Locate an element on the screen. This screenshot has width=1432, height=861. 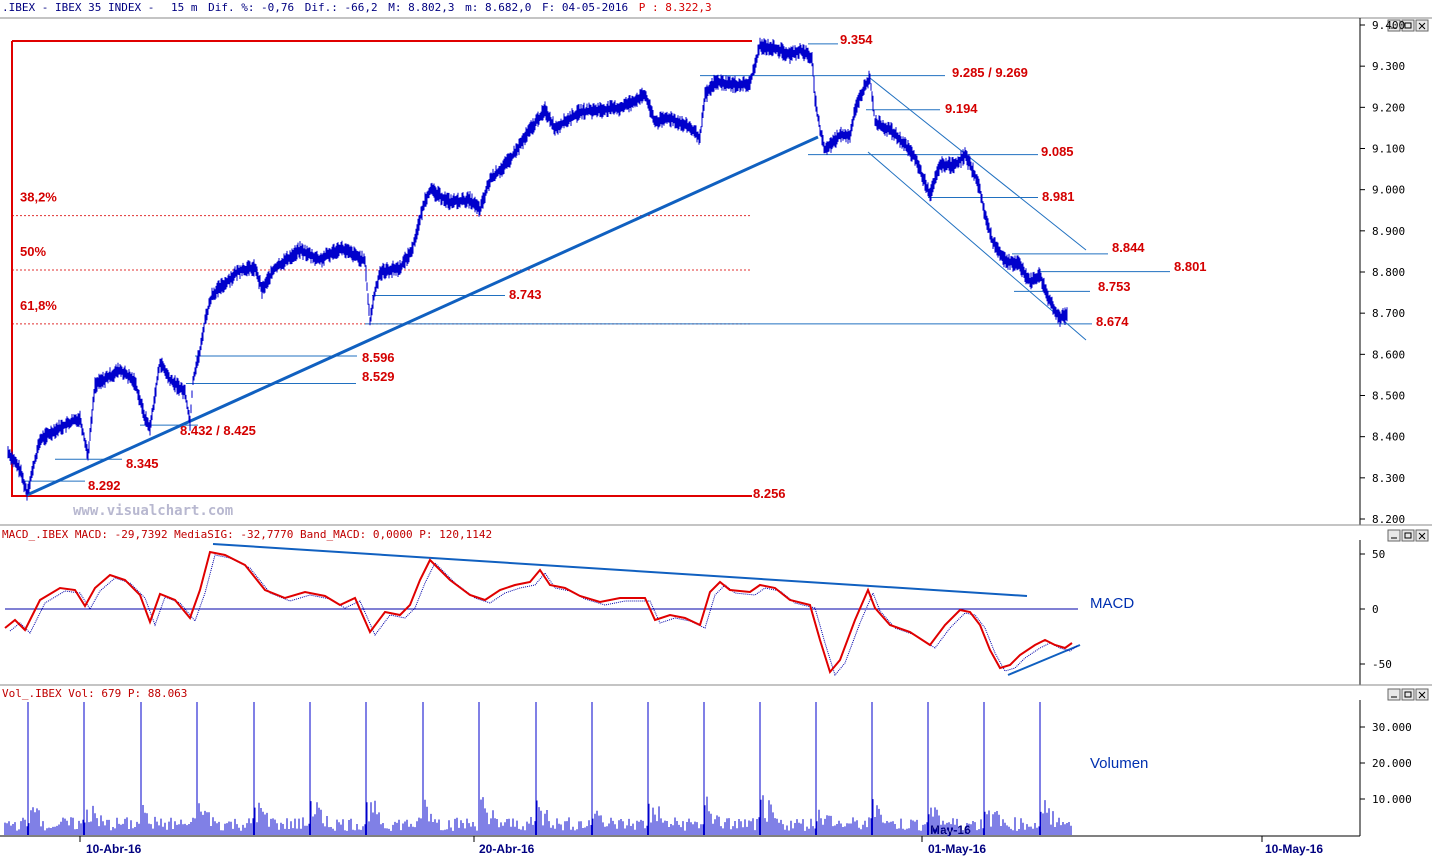
price-tick-label: 8.600 is located at coordinates (1388, 354).